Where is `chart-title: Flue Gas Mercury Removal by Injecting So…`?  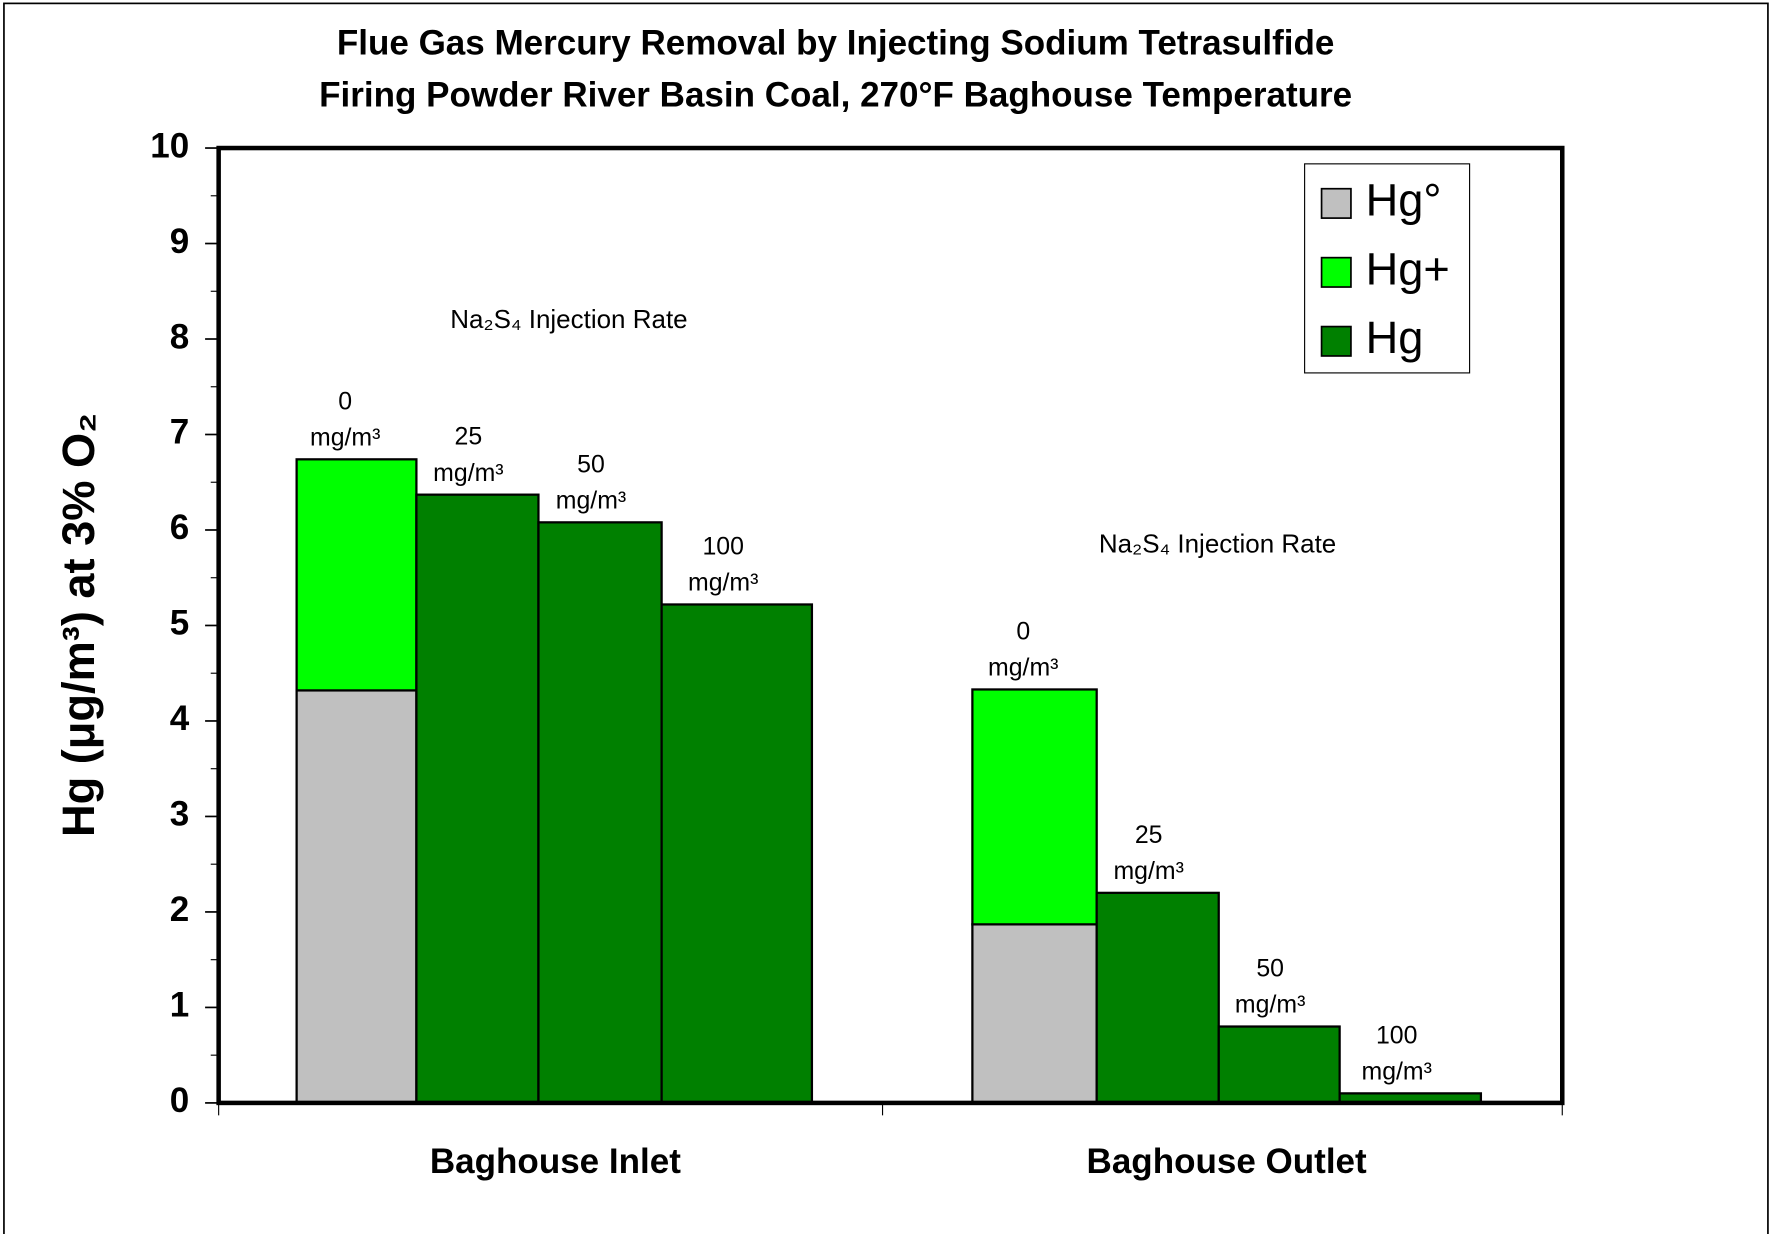
chart-title: Flue Gas Mercury Removal by Injecting So… is located at coordinates (836, 42).